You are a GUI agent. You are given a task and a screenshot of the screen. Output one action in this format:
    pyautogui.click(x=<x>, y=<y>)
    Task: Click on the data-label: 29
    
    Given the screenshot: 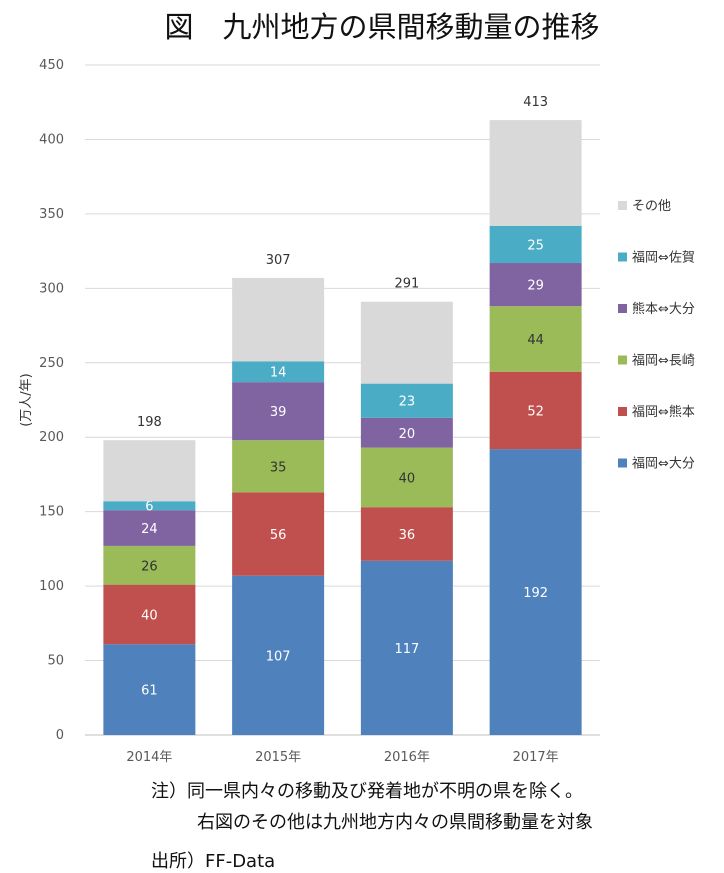 What is the action you would take?
    pyautogui.click(x=535, y=286)
    